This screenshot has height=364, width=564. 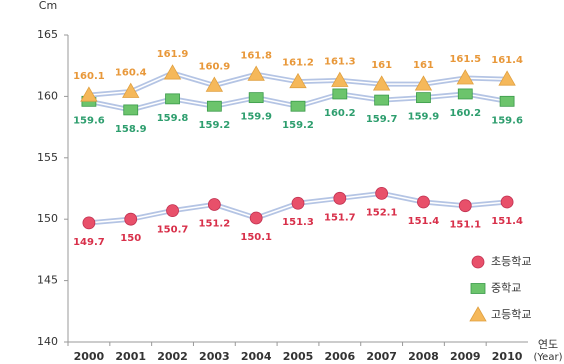 What do you see at coordinates (214, 356) in the screenshot?
I see `x-tick-label: 2003` at bounding box center [214, 356].